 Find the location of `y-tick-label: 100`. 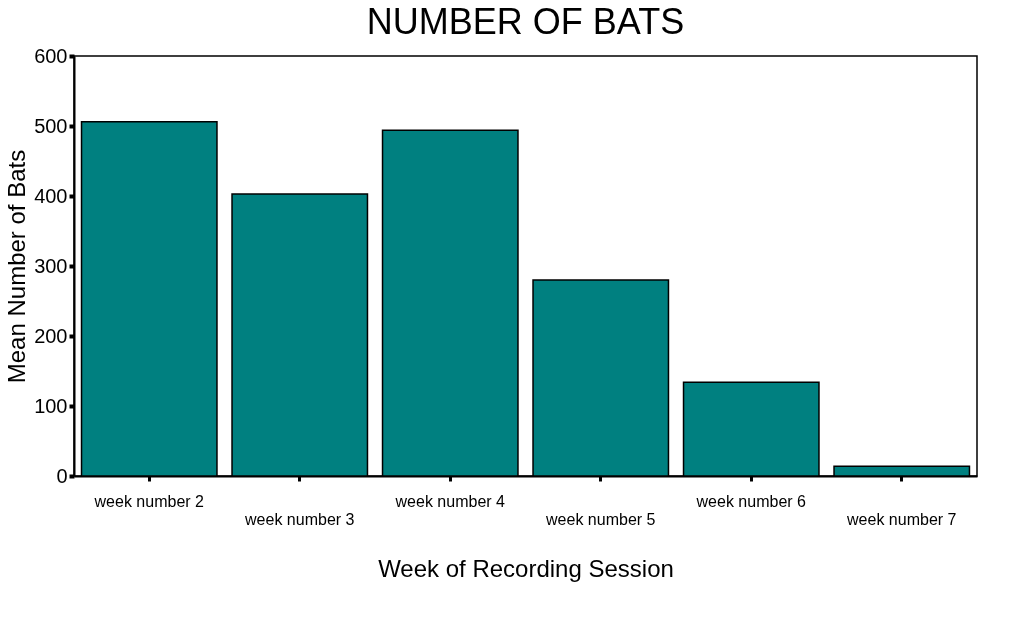

y-tick-label: 100 is located at coordinates (51, 405).